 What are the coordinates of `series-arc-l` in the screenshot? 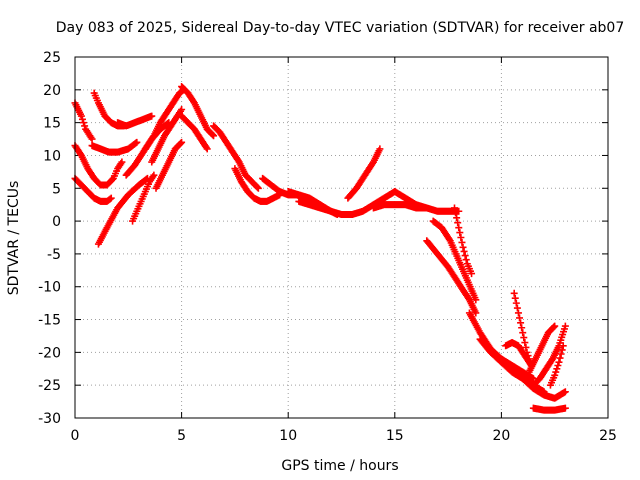 It's located at (169, 165).